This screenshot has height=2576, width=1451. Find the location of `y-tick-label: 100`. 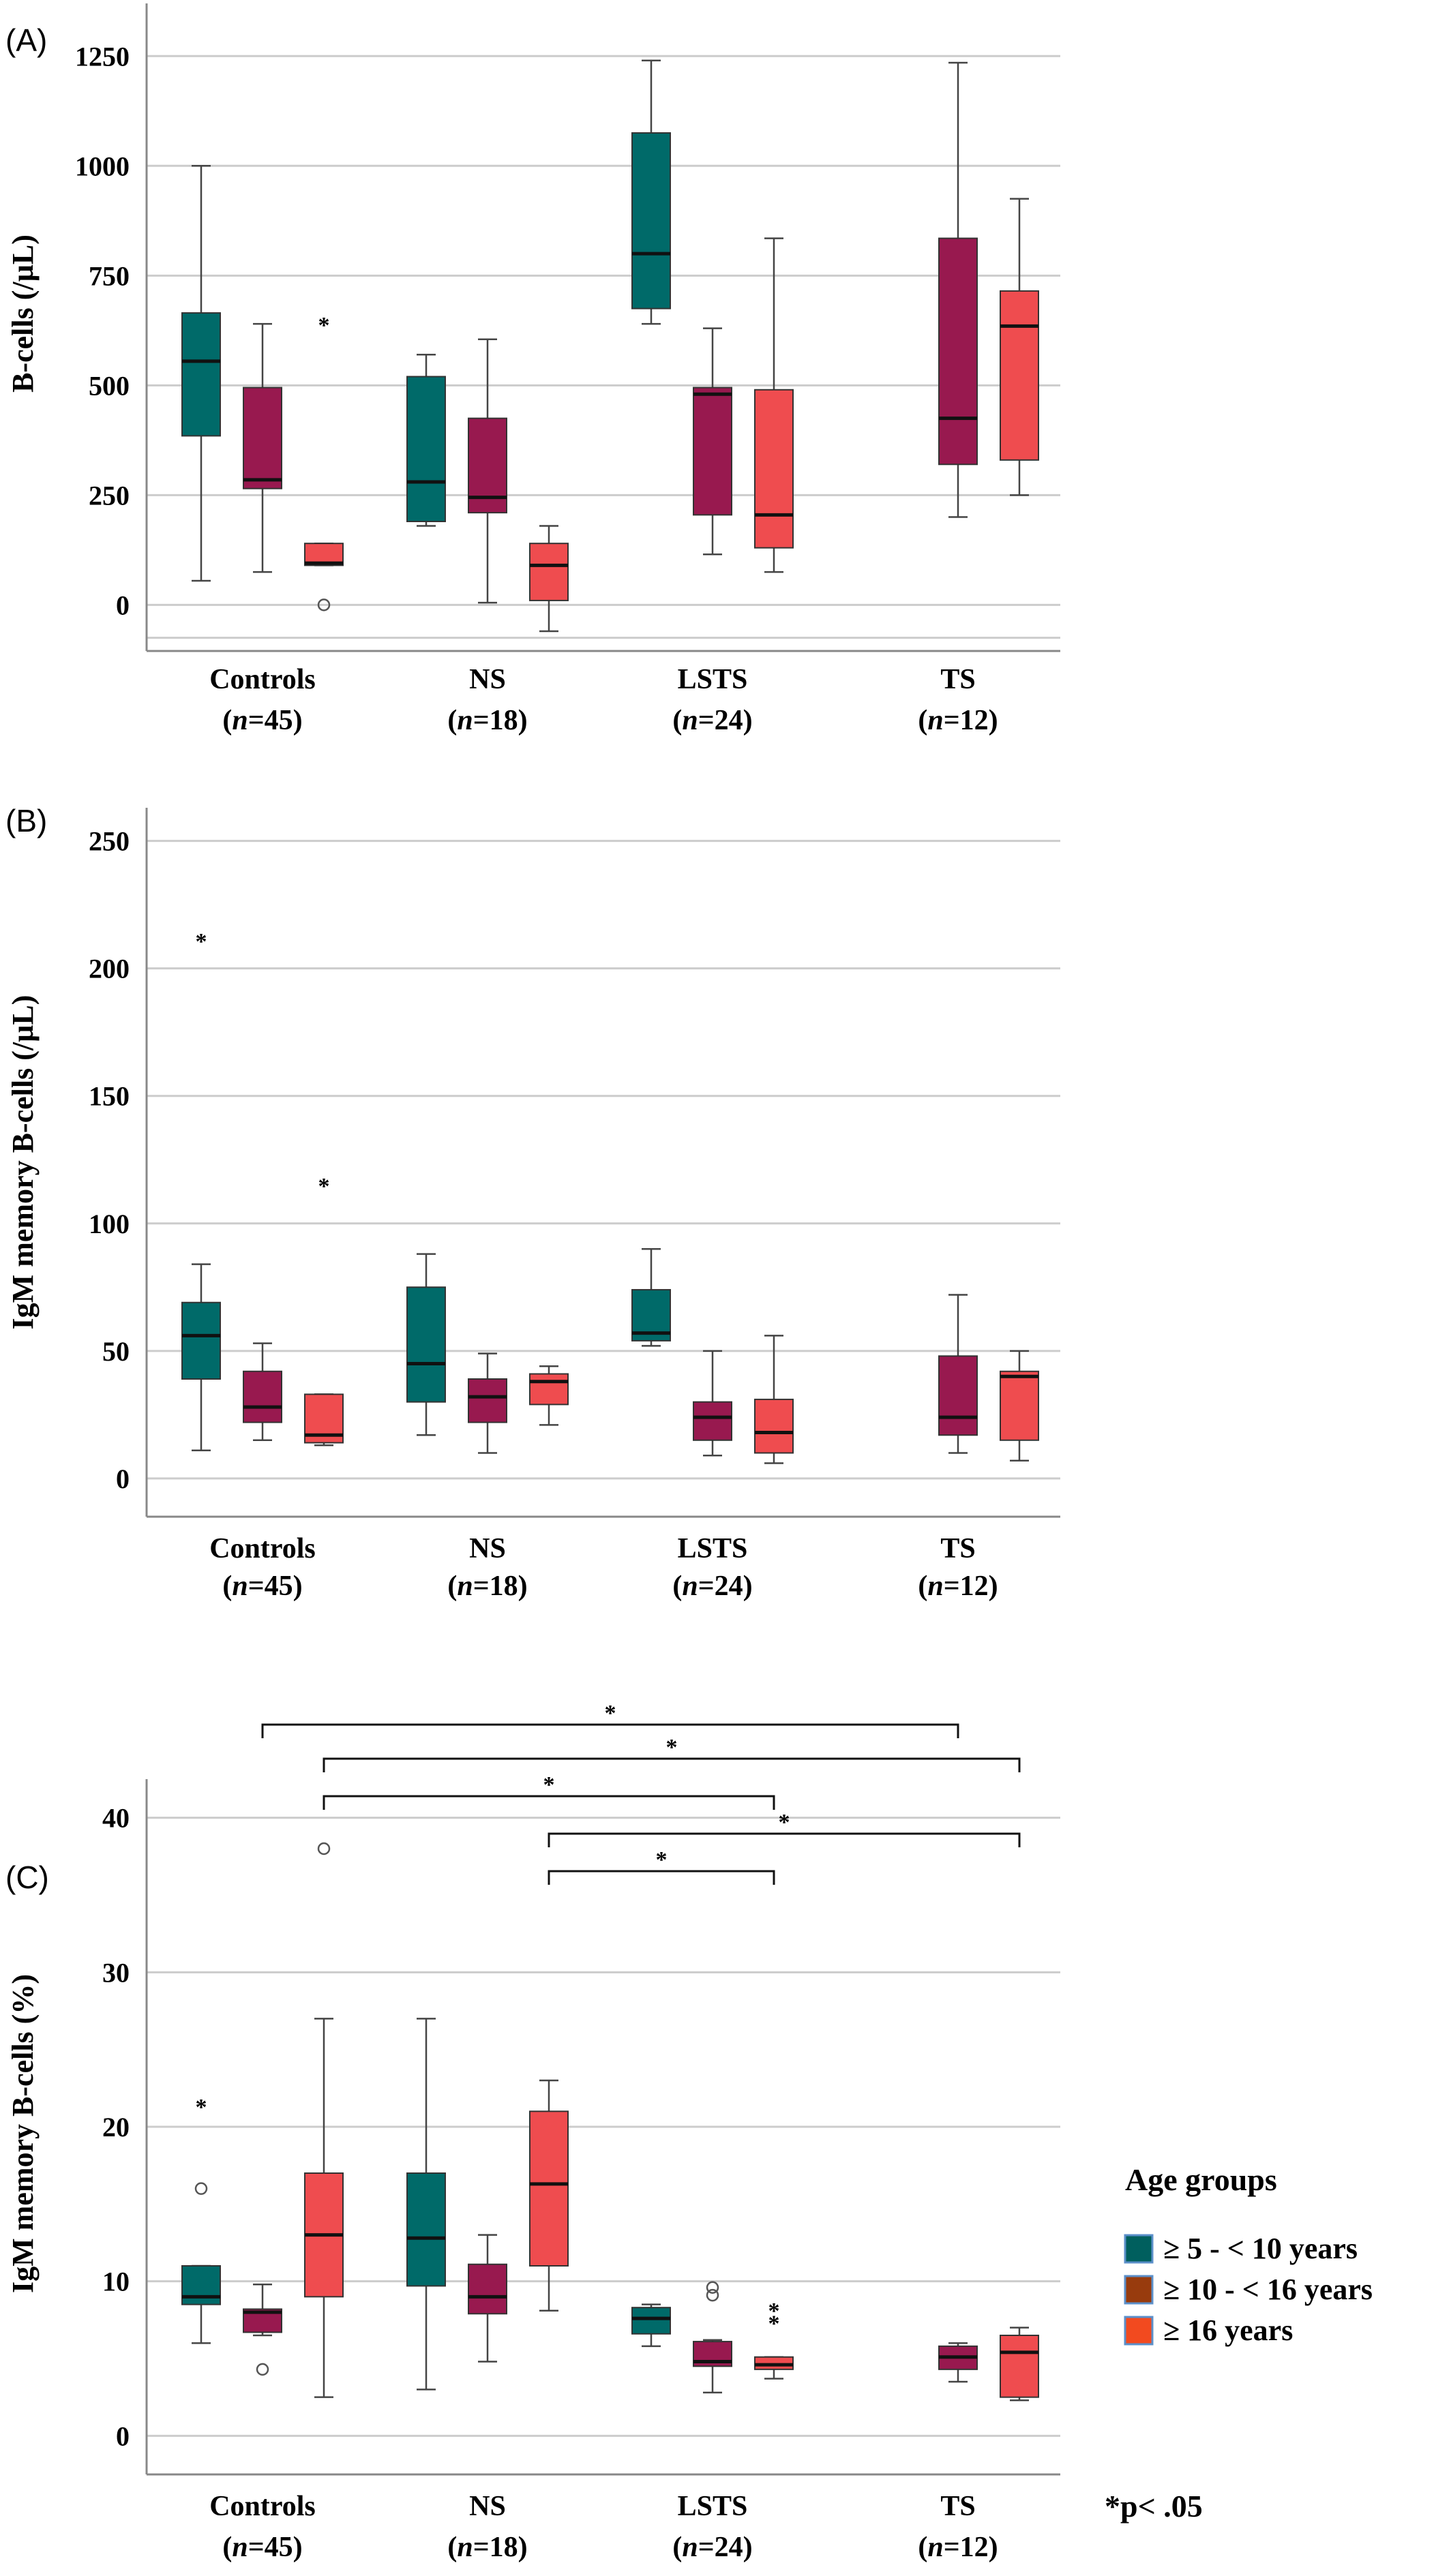

y-tick-label: 100 is located at coordinates (110, 1224).